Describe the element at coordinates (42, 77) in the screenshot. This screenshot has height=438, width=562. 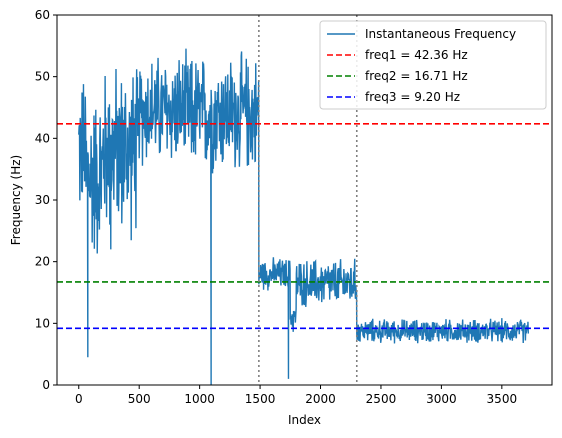
I see `y-tick-label: 50` at that location.